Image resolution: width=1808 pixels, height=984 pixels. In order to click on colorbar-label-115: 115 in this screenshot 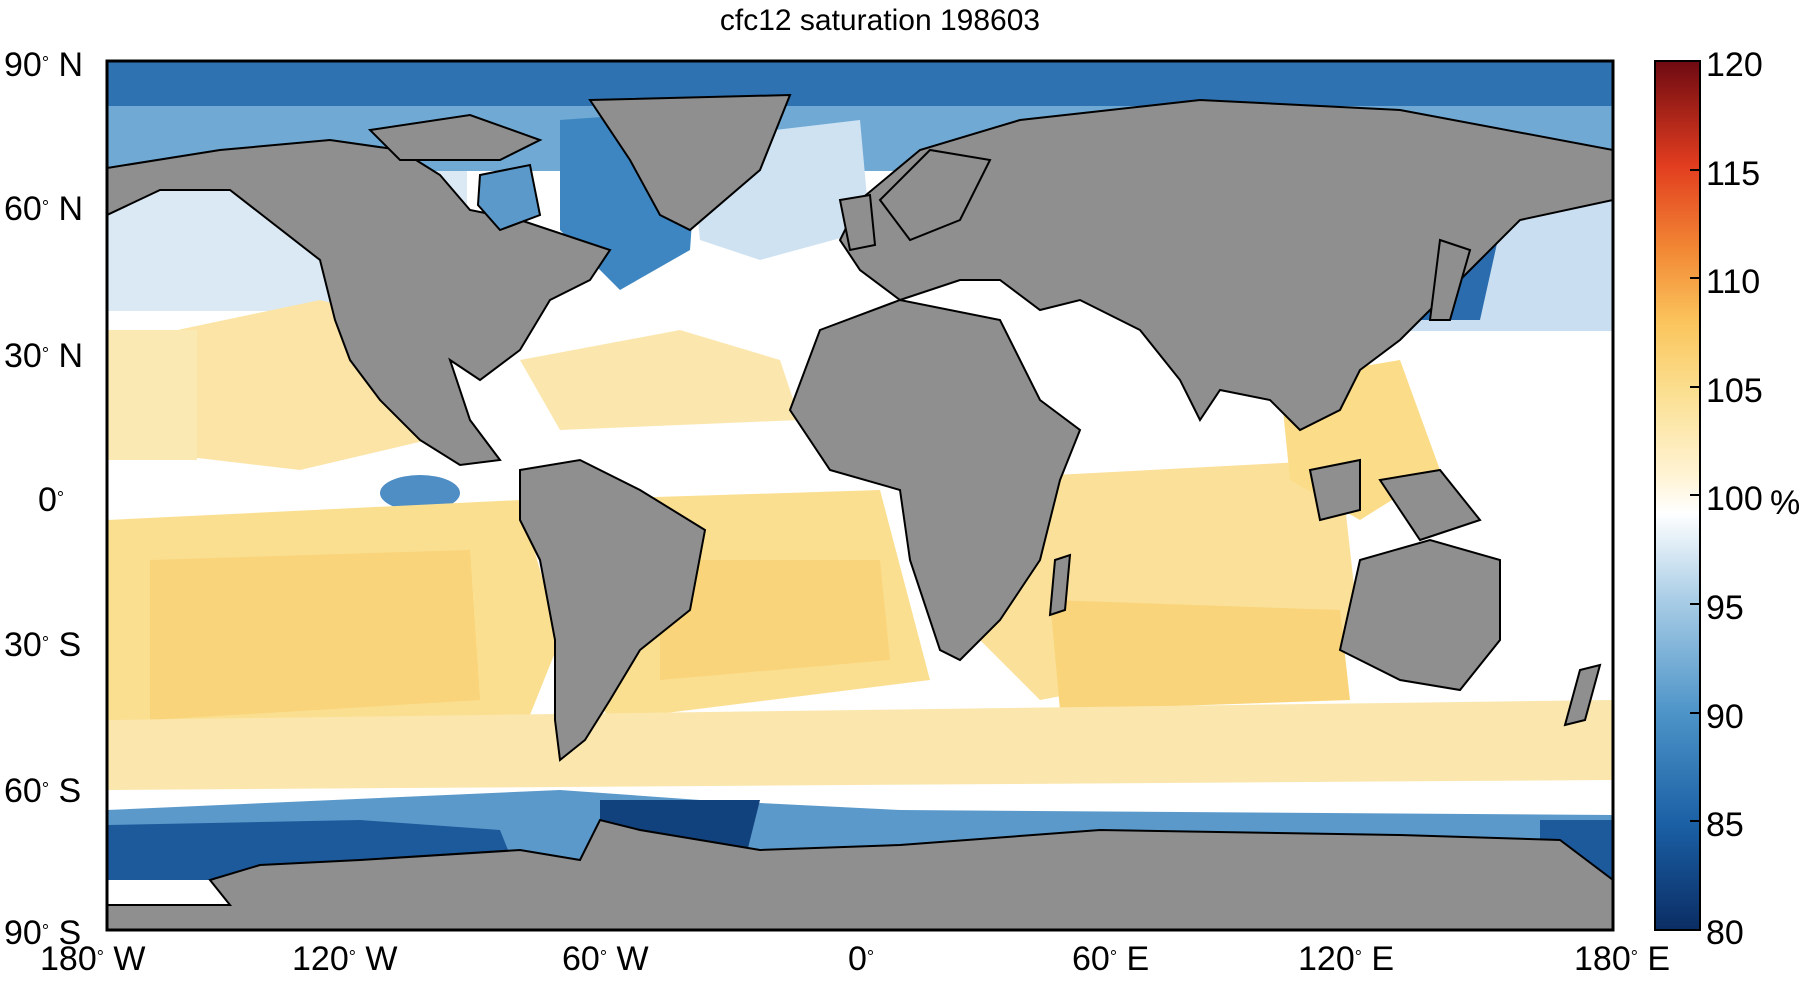, I will do `click(1733, 174)`.